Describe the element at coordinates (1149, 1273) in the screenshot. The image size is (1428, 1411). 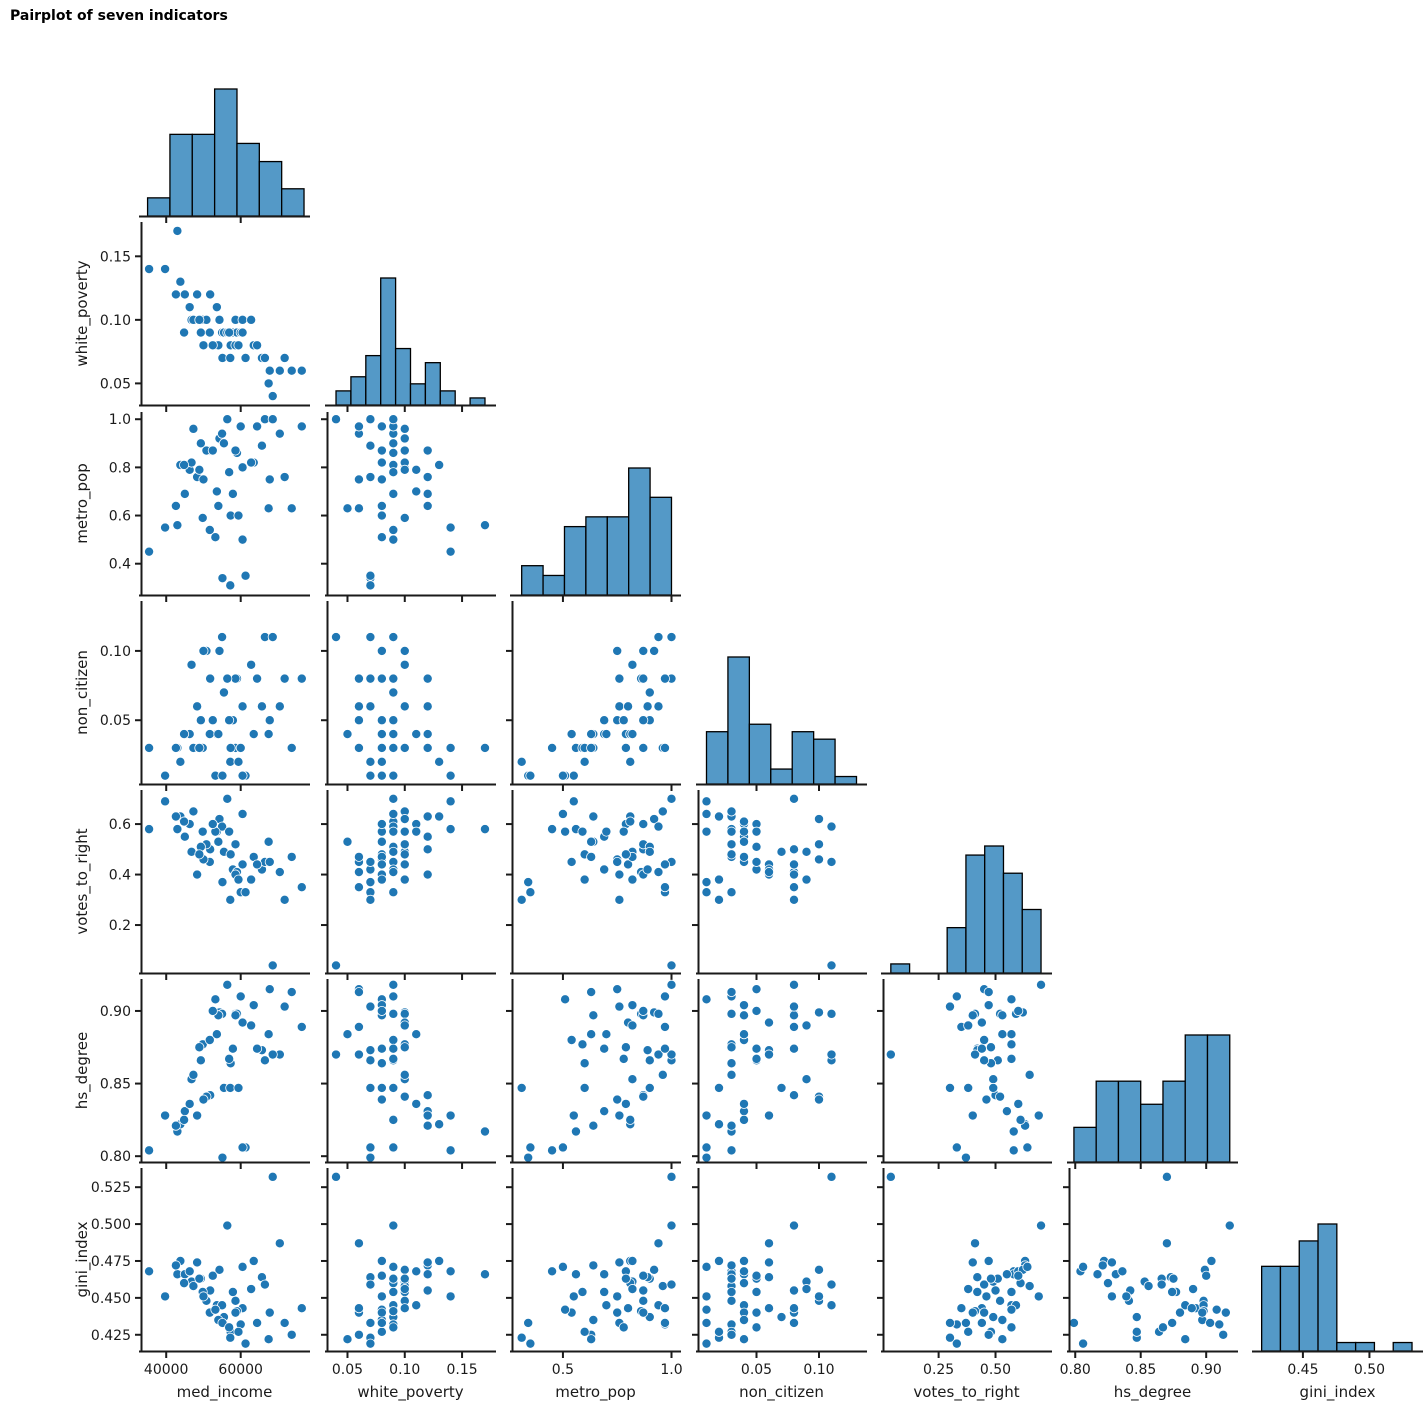
I see `panel-gini_index-vs-hs_degree: 0.80 0.85 0.90` at that location.